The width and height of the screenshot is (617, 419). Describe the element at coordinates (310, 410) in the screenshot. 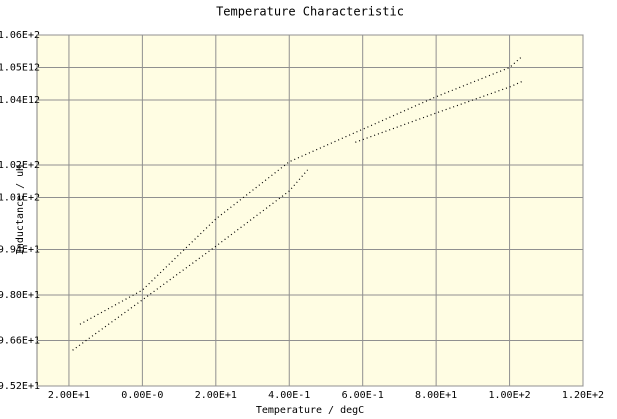

I see `x-axis-label: Temperature / degC` at that location.